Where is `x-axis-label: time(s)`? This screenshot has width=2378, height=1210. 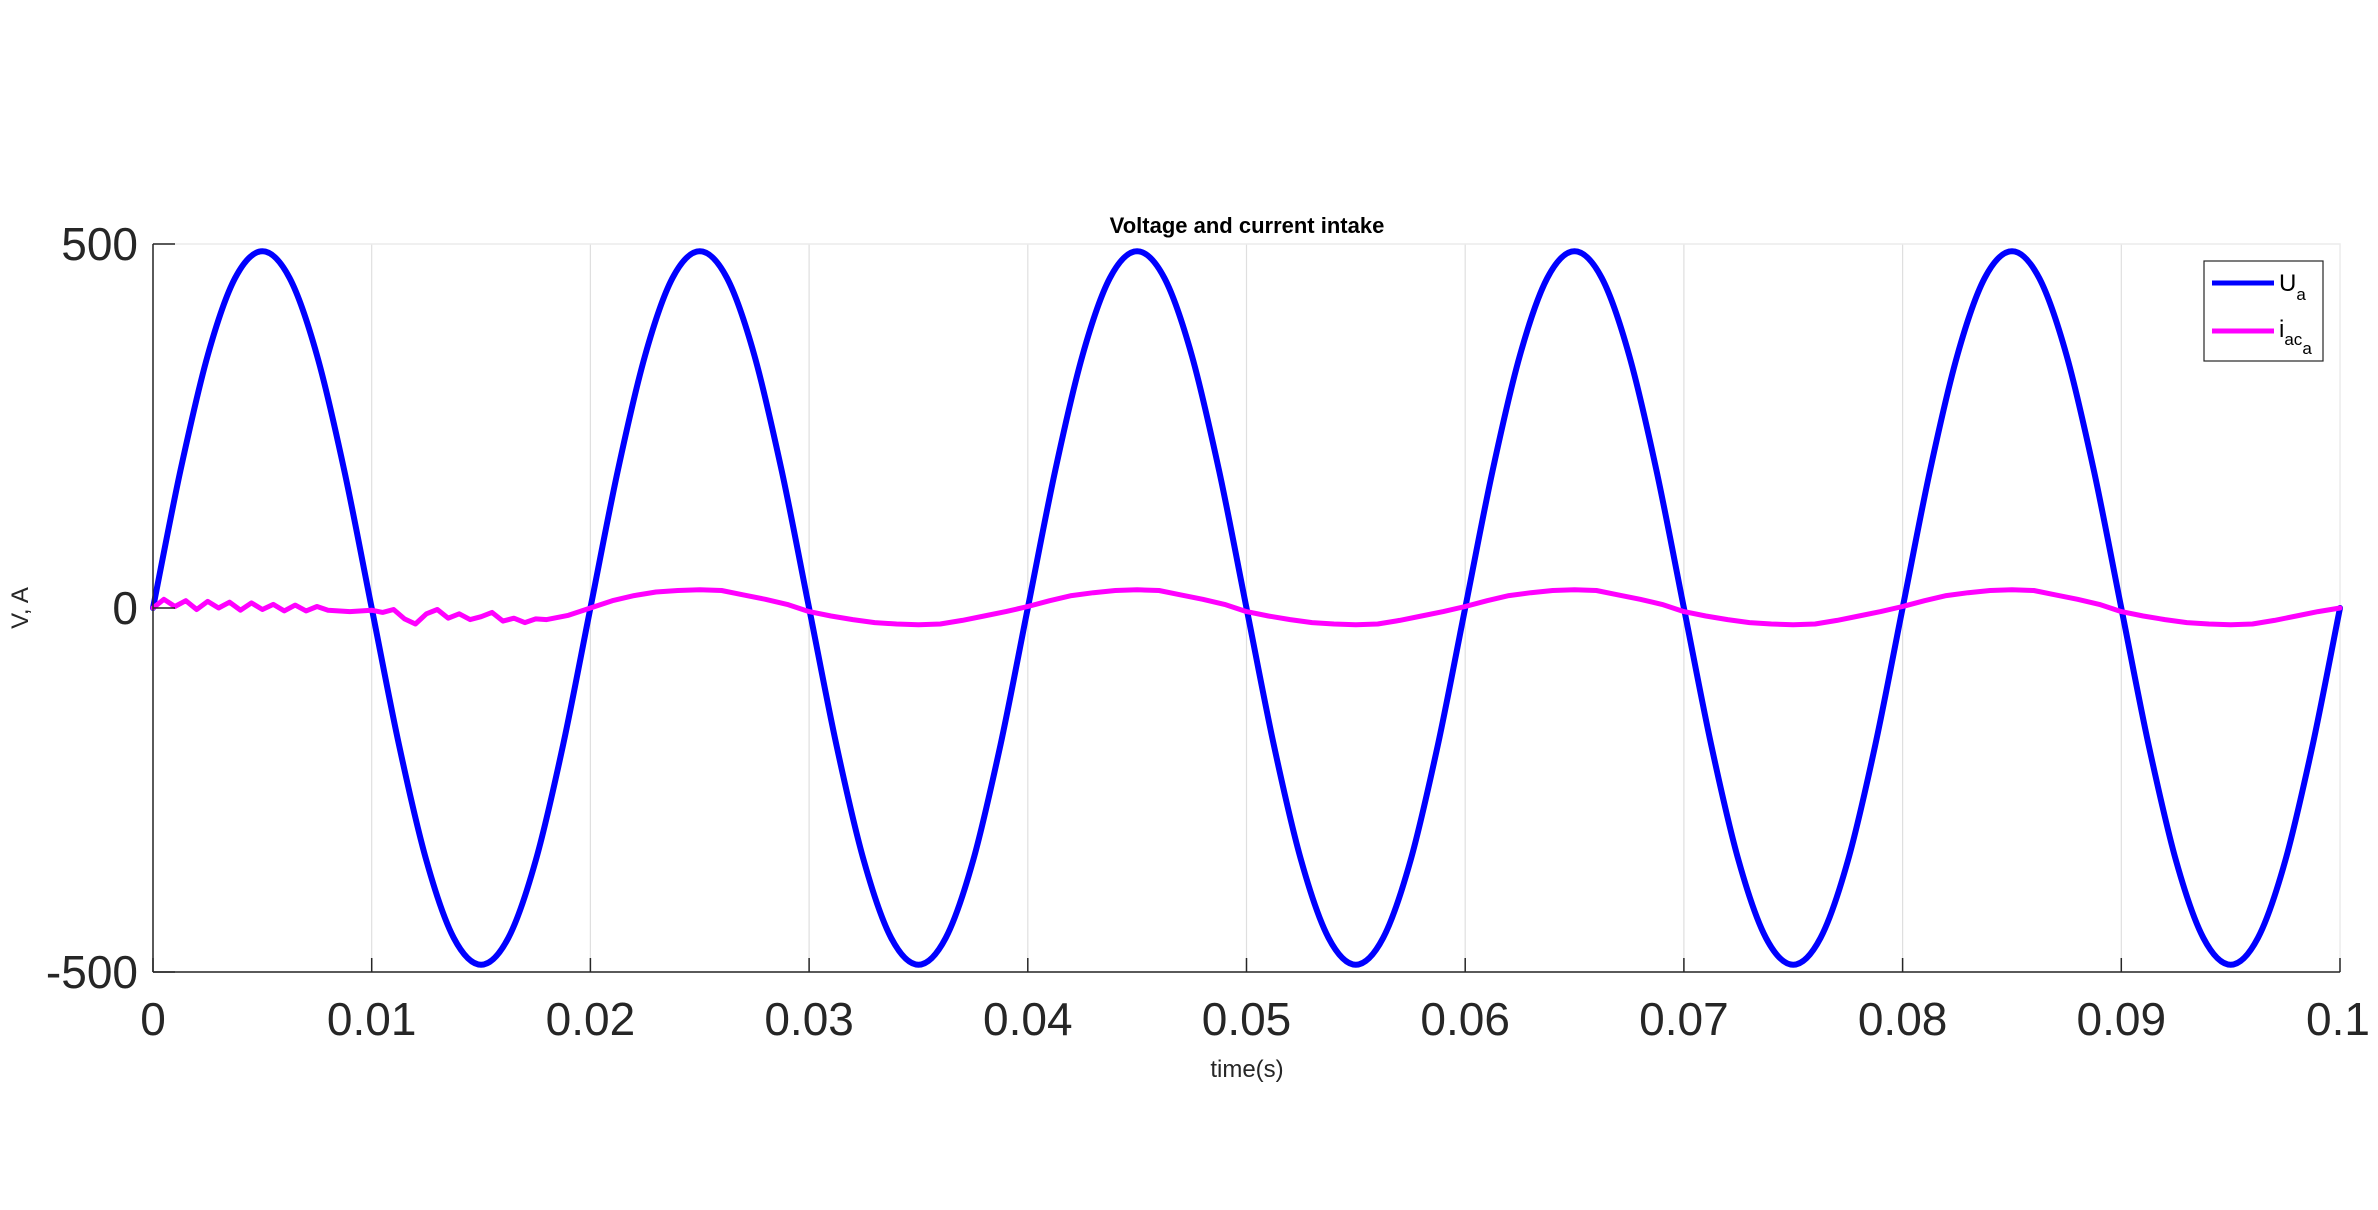 x-axis-label: time(s) is located at coordinates (1246, 1069).